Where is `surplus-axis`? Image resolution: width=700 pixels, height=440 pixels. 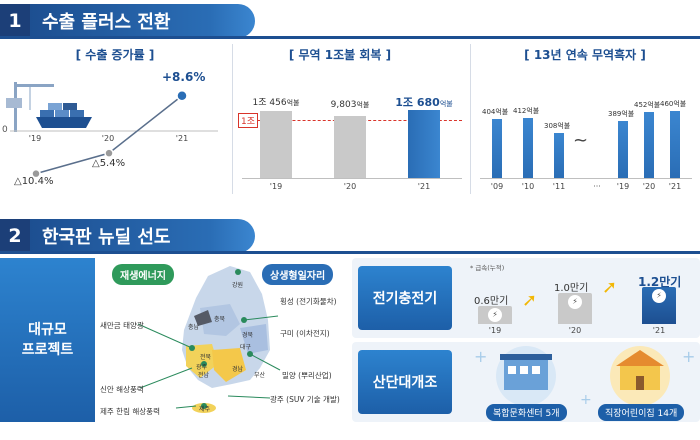 surplus-axis is located at coordinates (586, 178).